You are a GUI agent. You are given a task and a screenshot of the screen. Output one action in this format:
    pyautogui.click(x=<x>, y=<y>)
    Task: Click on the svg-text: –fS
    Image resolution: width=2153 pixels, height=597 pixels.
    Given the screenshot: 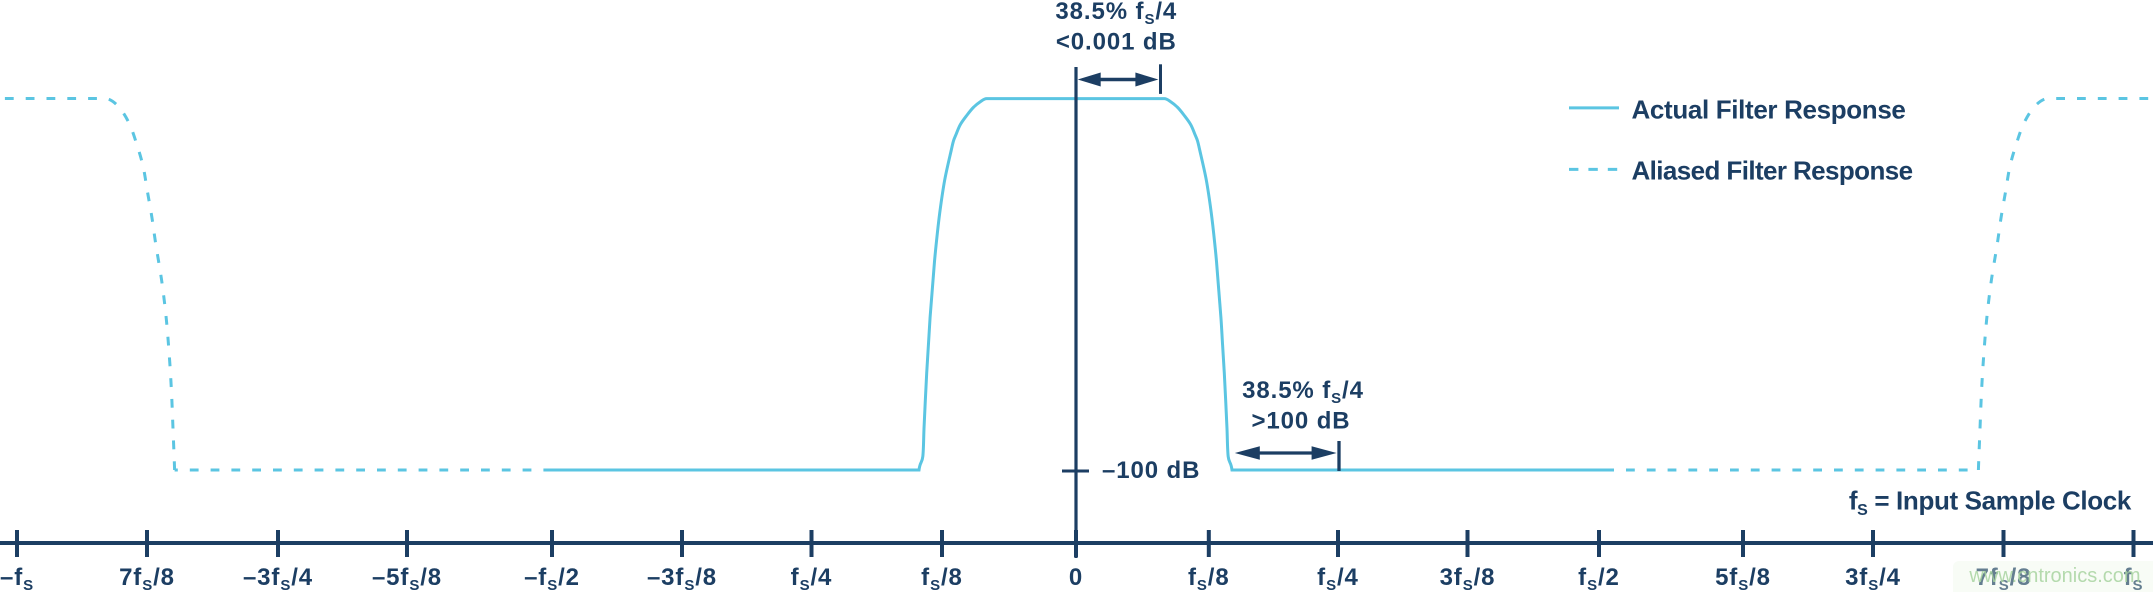 What is the action you would take?
    pyautogui.click(x=17, y=578)
    